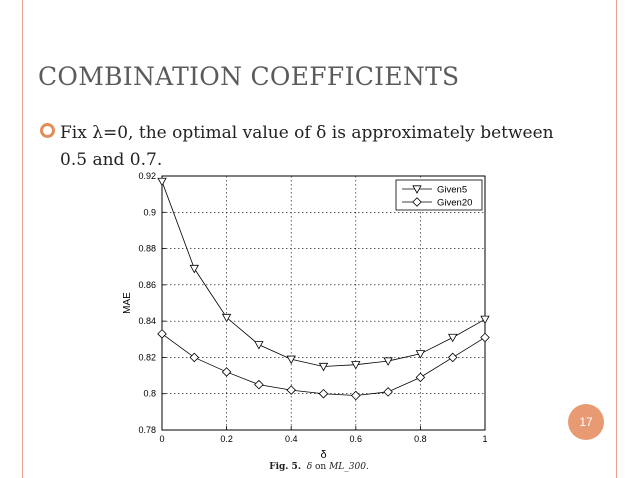 This screenshot has height=478, width=638. I want to click on x-tick-label: 0.4, so click(291, 439).